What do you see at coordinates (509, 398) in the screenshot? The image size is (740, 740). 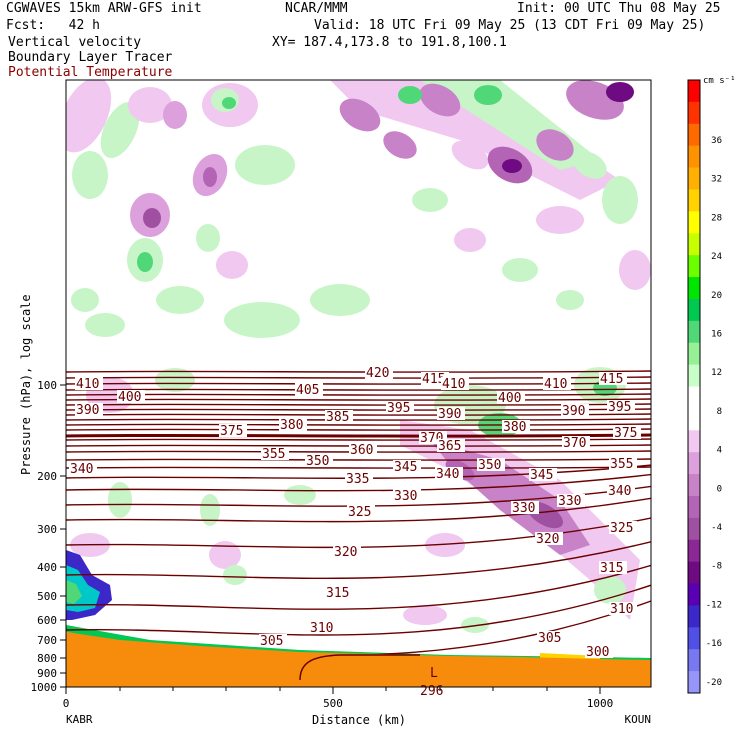 I see `theta-contour-label: 400` at bounding box center [509, 398].